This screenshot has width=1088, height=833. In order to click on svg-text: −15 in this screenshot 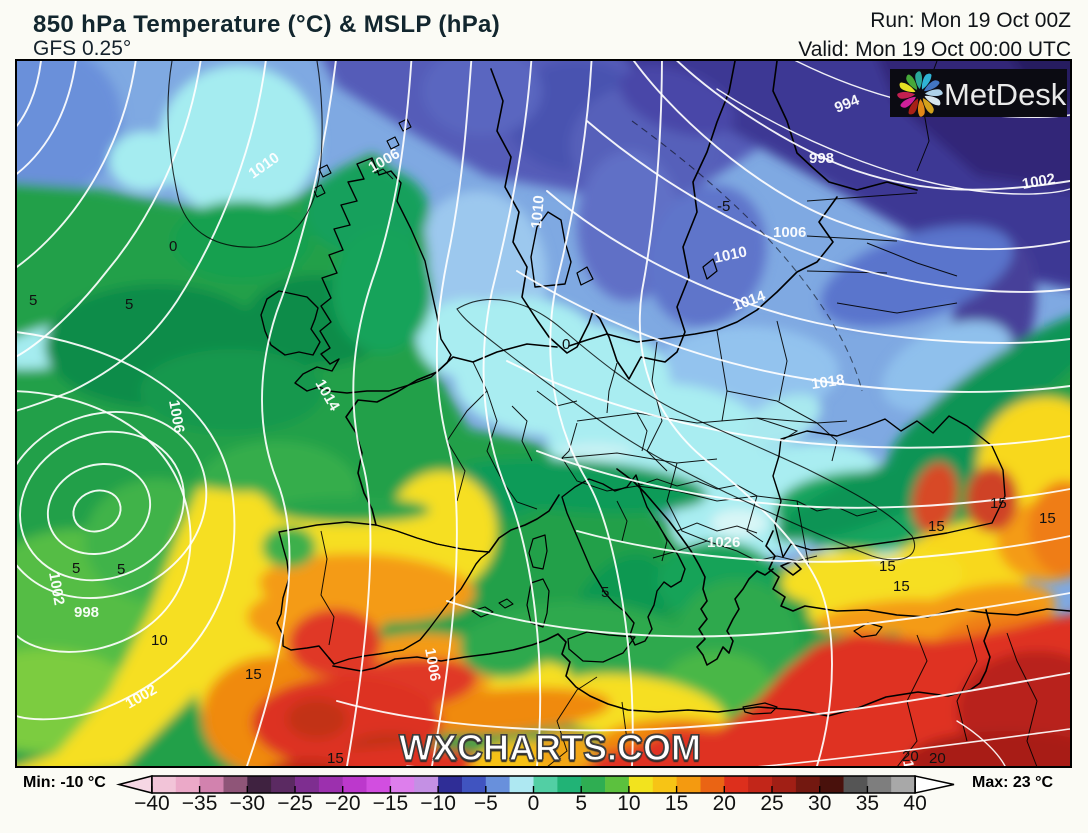, I will do `click(391, 803)`.